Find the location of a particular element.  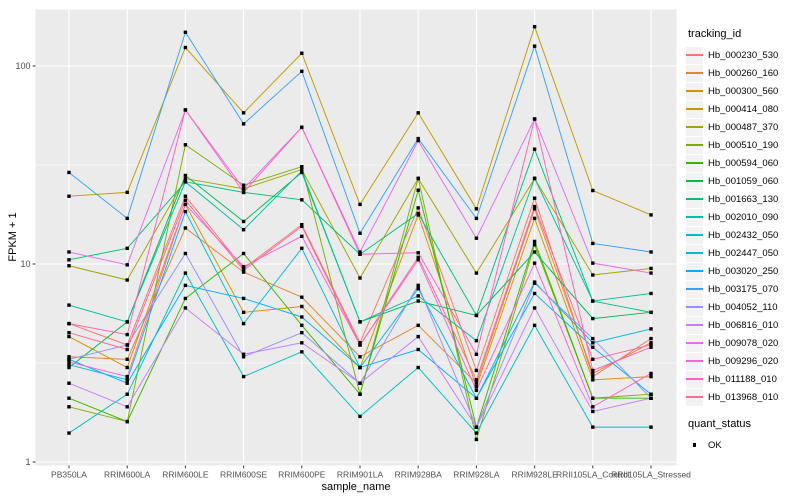

legend-entry: Hb_003175_070 is located at coordinates (743, 289).